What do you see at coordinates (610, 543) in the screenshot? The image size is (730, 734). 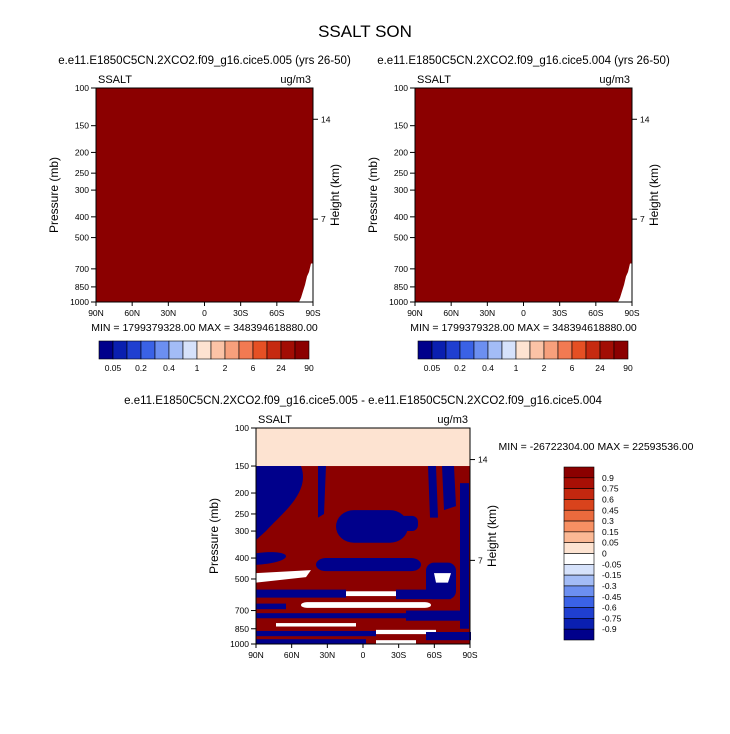 I see `colorbar-label: 0.05` at bounding box center [610, 543].